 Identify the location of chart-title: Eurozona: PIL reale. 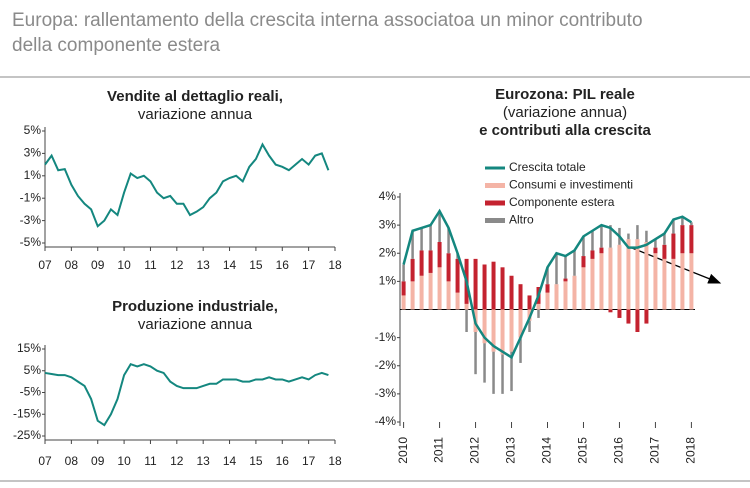
(565, 94).